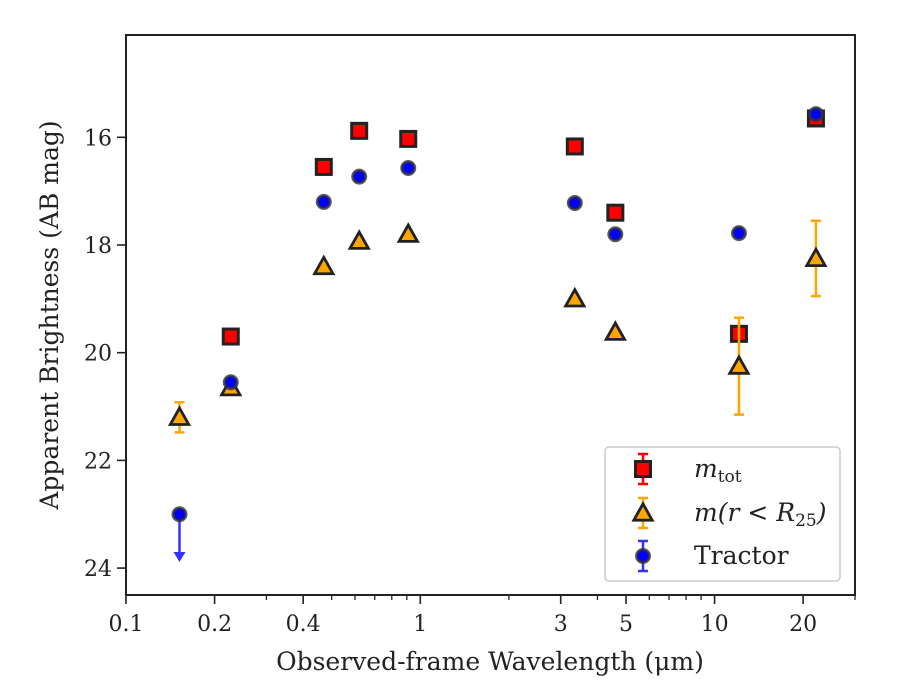 The image size is (900, 700). What do you see at coordinates (420, 624) in the screenshot?
I see `x-tick-label: 1` at bounding box center [420, 624].